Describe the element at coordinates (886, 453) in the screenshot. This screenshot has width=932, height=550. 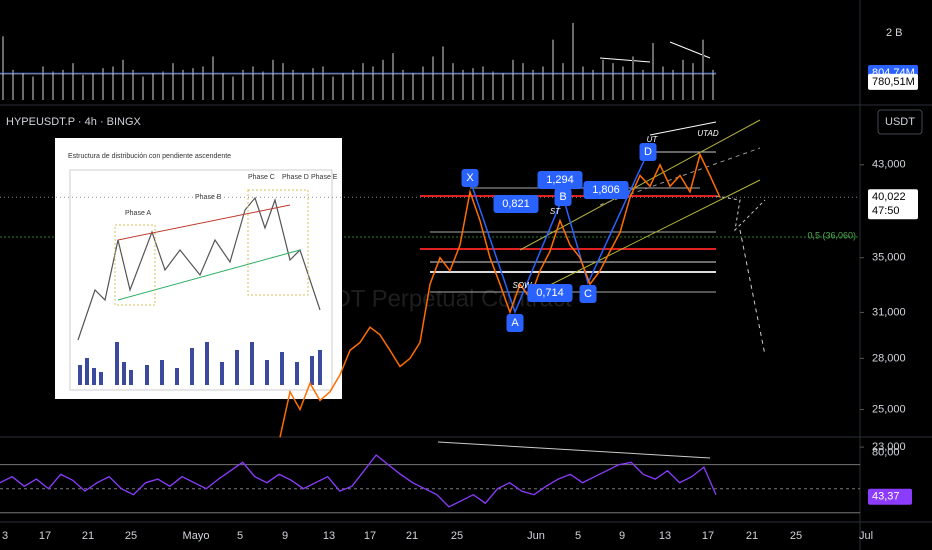
I see `y-tick-label: 80,00` at that location.